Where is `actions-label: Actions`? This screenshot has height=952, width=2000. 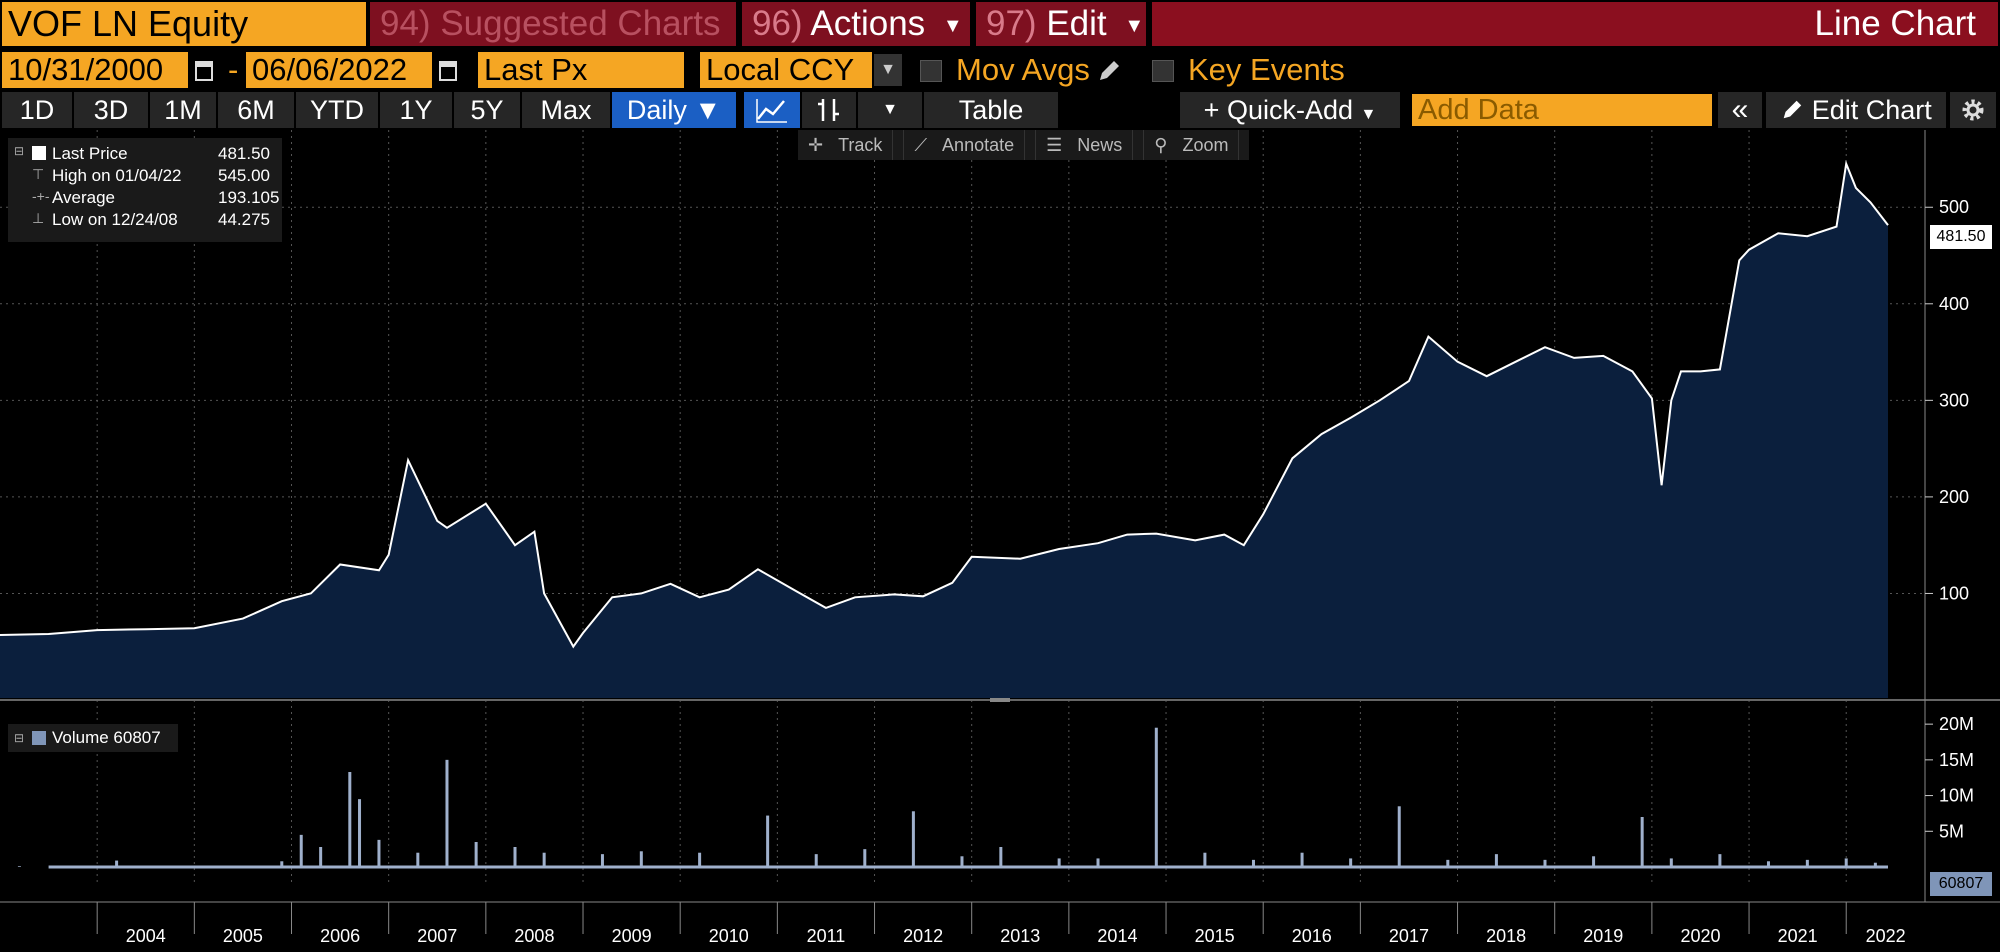
actions-label: Actions is located at coordinates (868, 23).